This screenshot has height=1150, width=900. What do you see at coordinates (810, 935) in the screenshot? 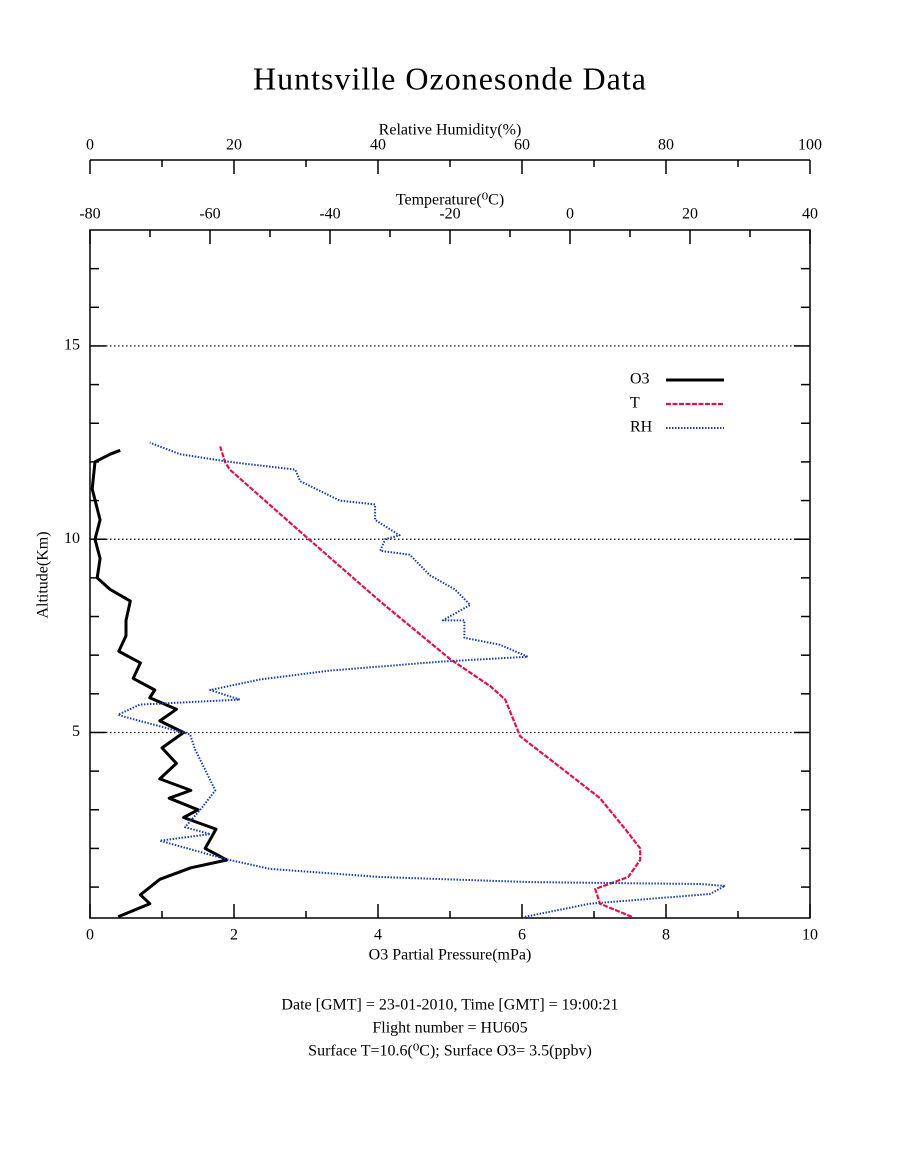
I see `x-tick-label: 10` at bounding box center [810, 935].